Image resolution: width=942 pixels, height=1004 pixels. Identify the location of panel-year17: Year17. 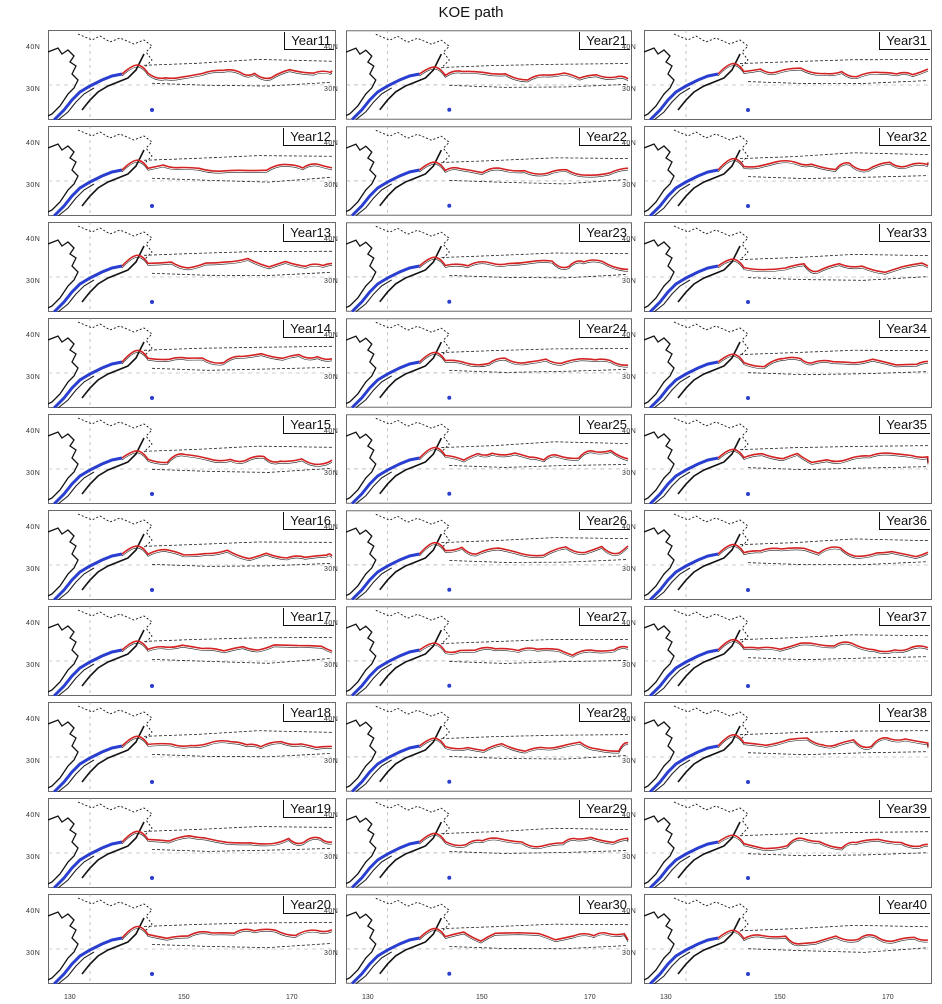
(192, 651).